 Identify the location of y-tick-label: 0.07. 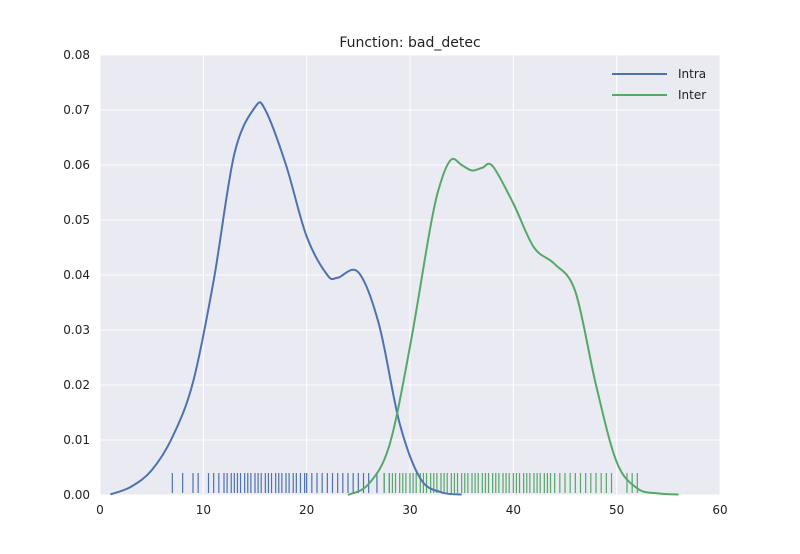
(76, 110).